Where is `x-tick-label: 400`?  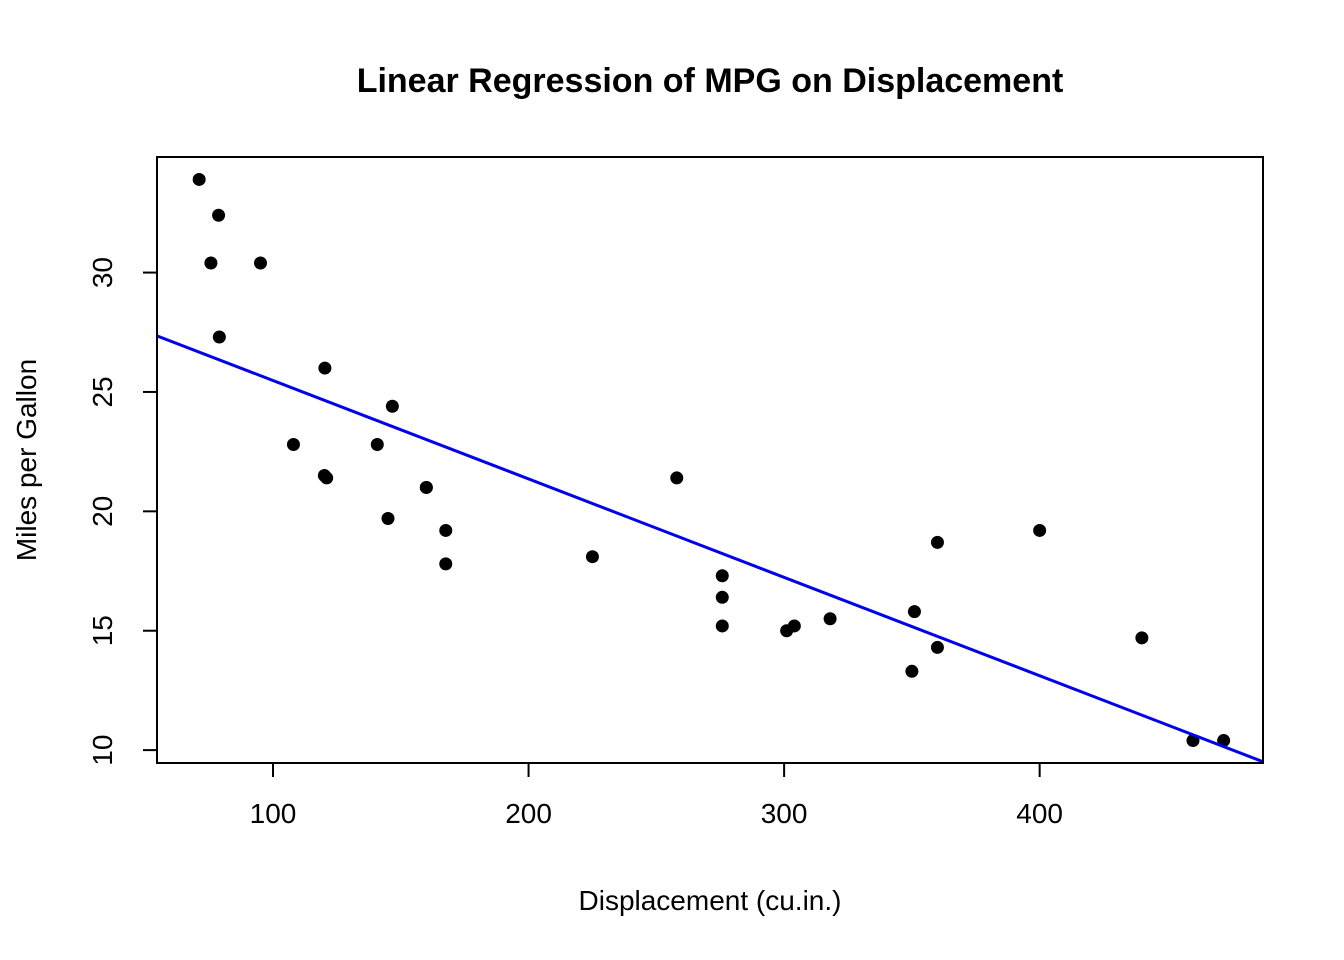
x-tick-label: 400 is located at coordinates (1039, 813).